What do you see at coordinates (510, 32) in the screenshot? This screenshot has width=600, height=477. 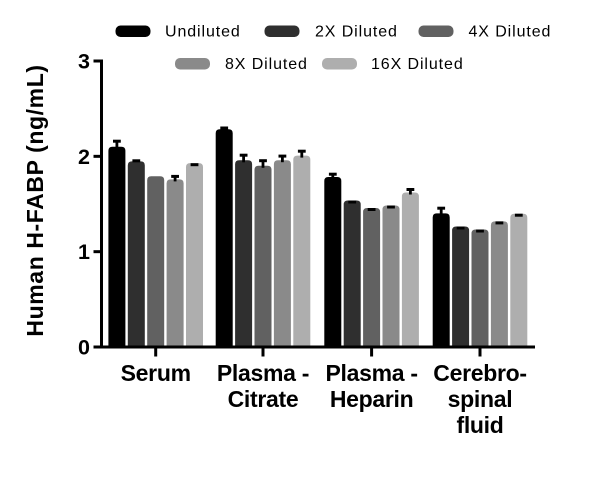 I see `svg-text: 4X Diluted` at bounding box center [510, 32].